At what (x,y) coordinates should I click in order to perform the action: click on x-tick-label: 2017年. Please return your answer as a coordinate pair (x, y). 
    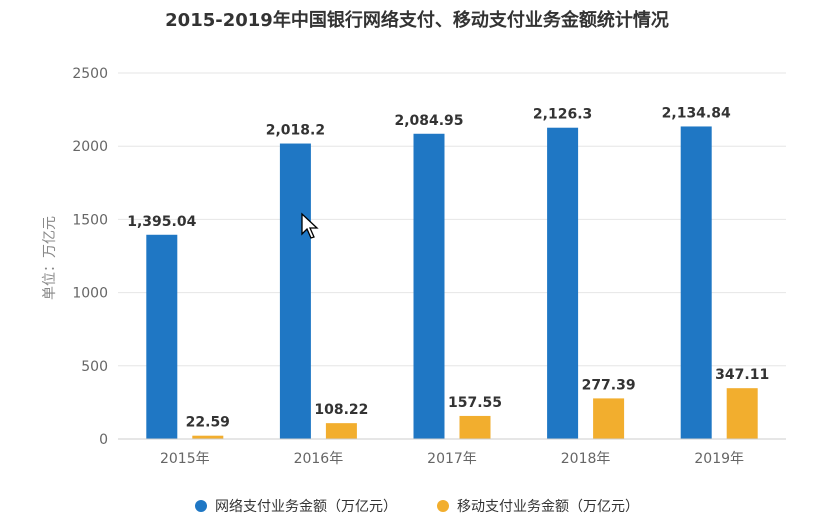
    Looking at the image, I should click on (452, 459).